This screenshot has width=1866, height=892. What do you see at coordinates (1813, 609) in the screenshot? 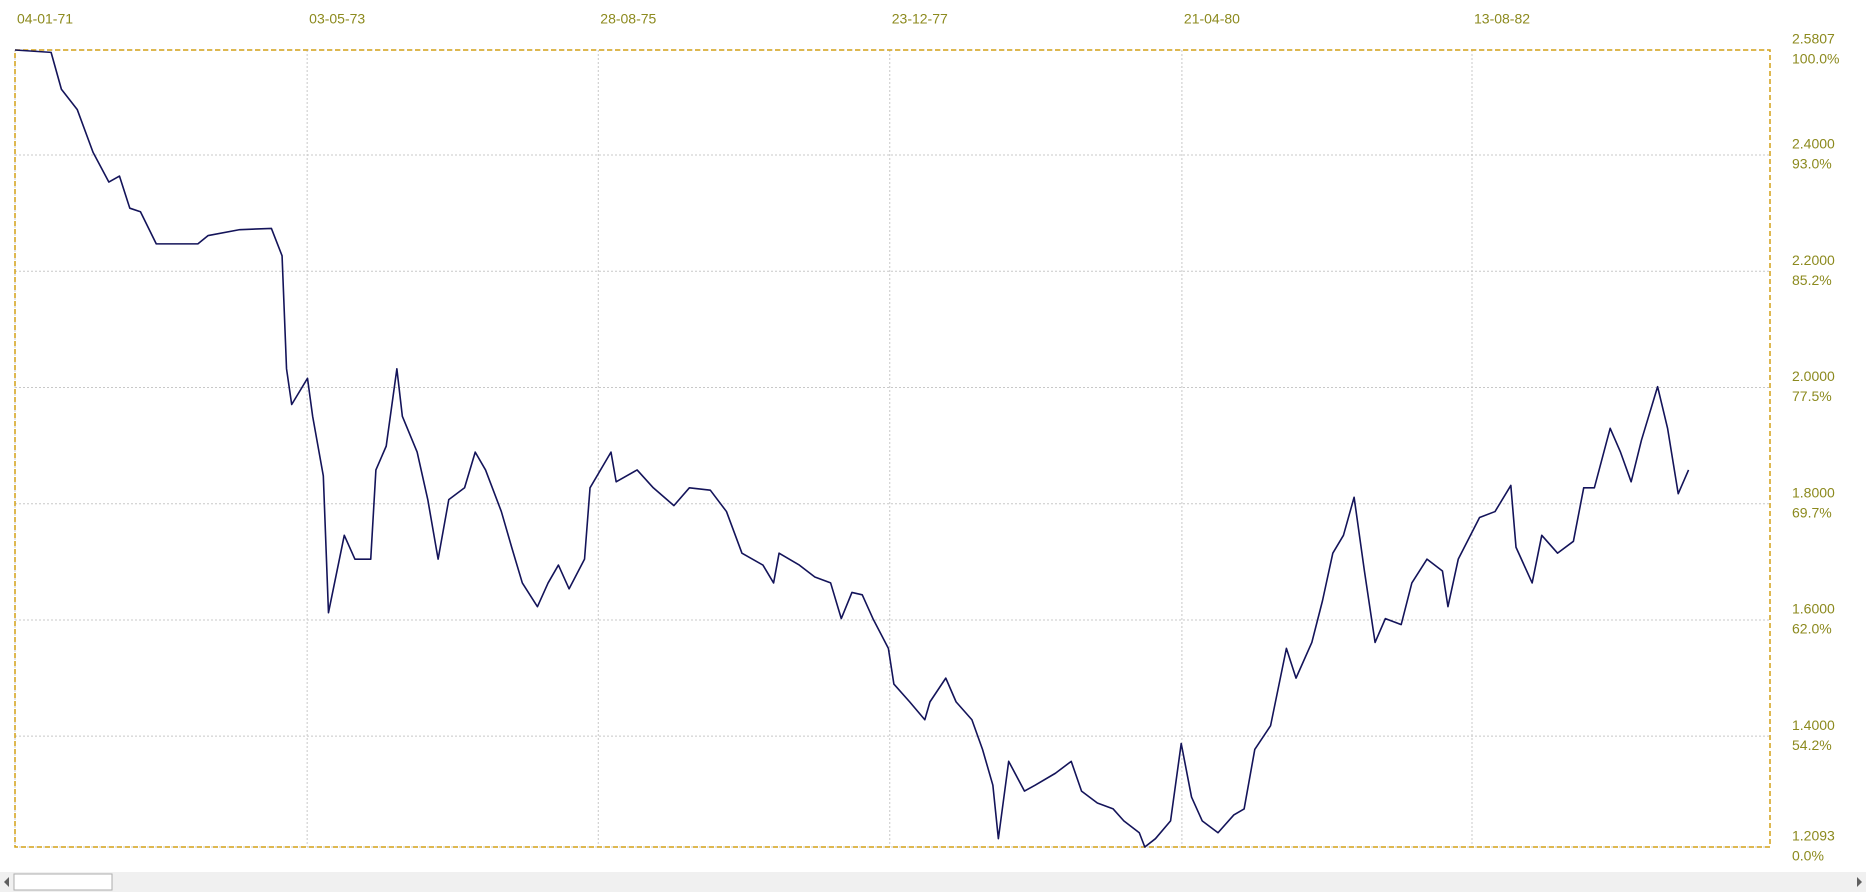
I see `y-tick-label: 1.6000` at bounding box center [1813, 609].